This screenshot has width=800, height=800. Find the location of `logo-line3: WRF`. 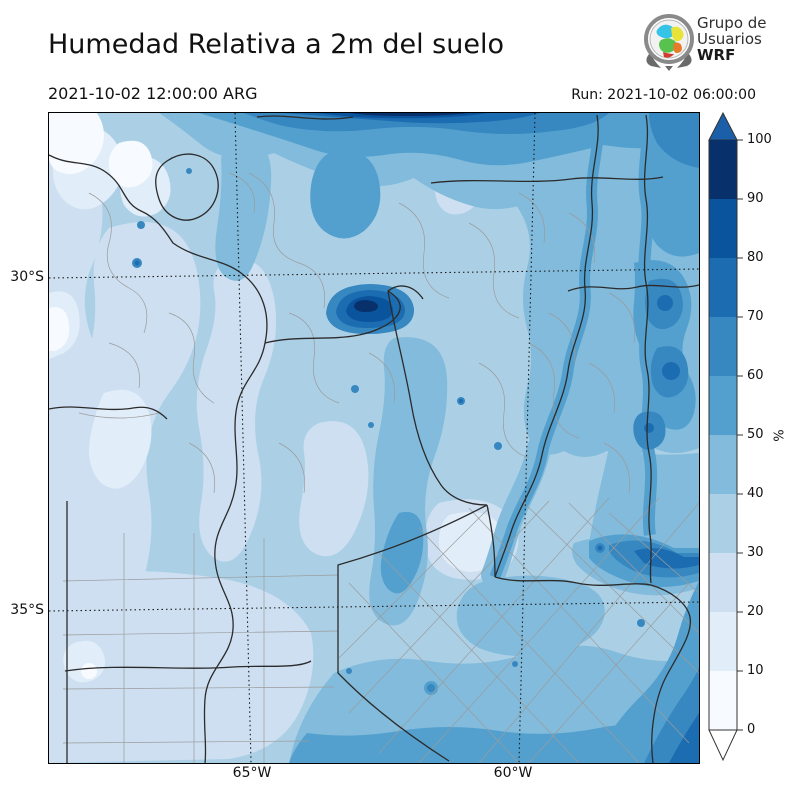

logo-line3: WRF is located at coordinates (716, 55).